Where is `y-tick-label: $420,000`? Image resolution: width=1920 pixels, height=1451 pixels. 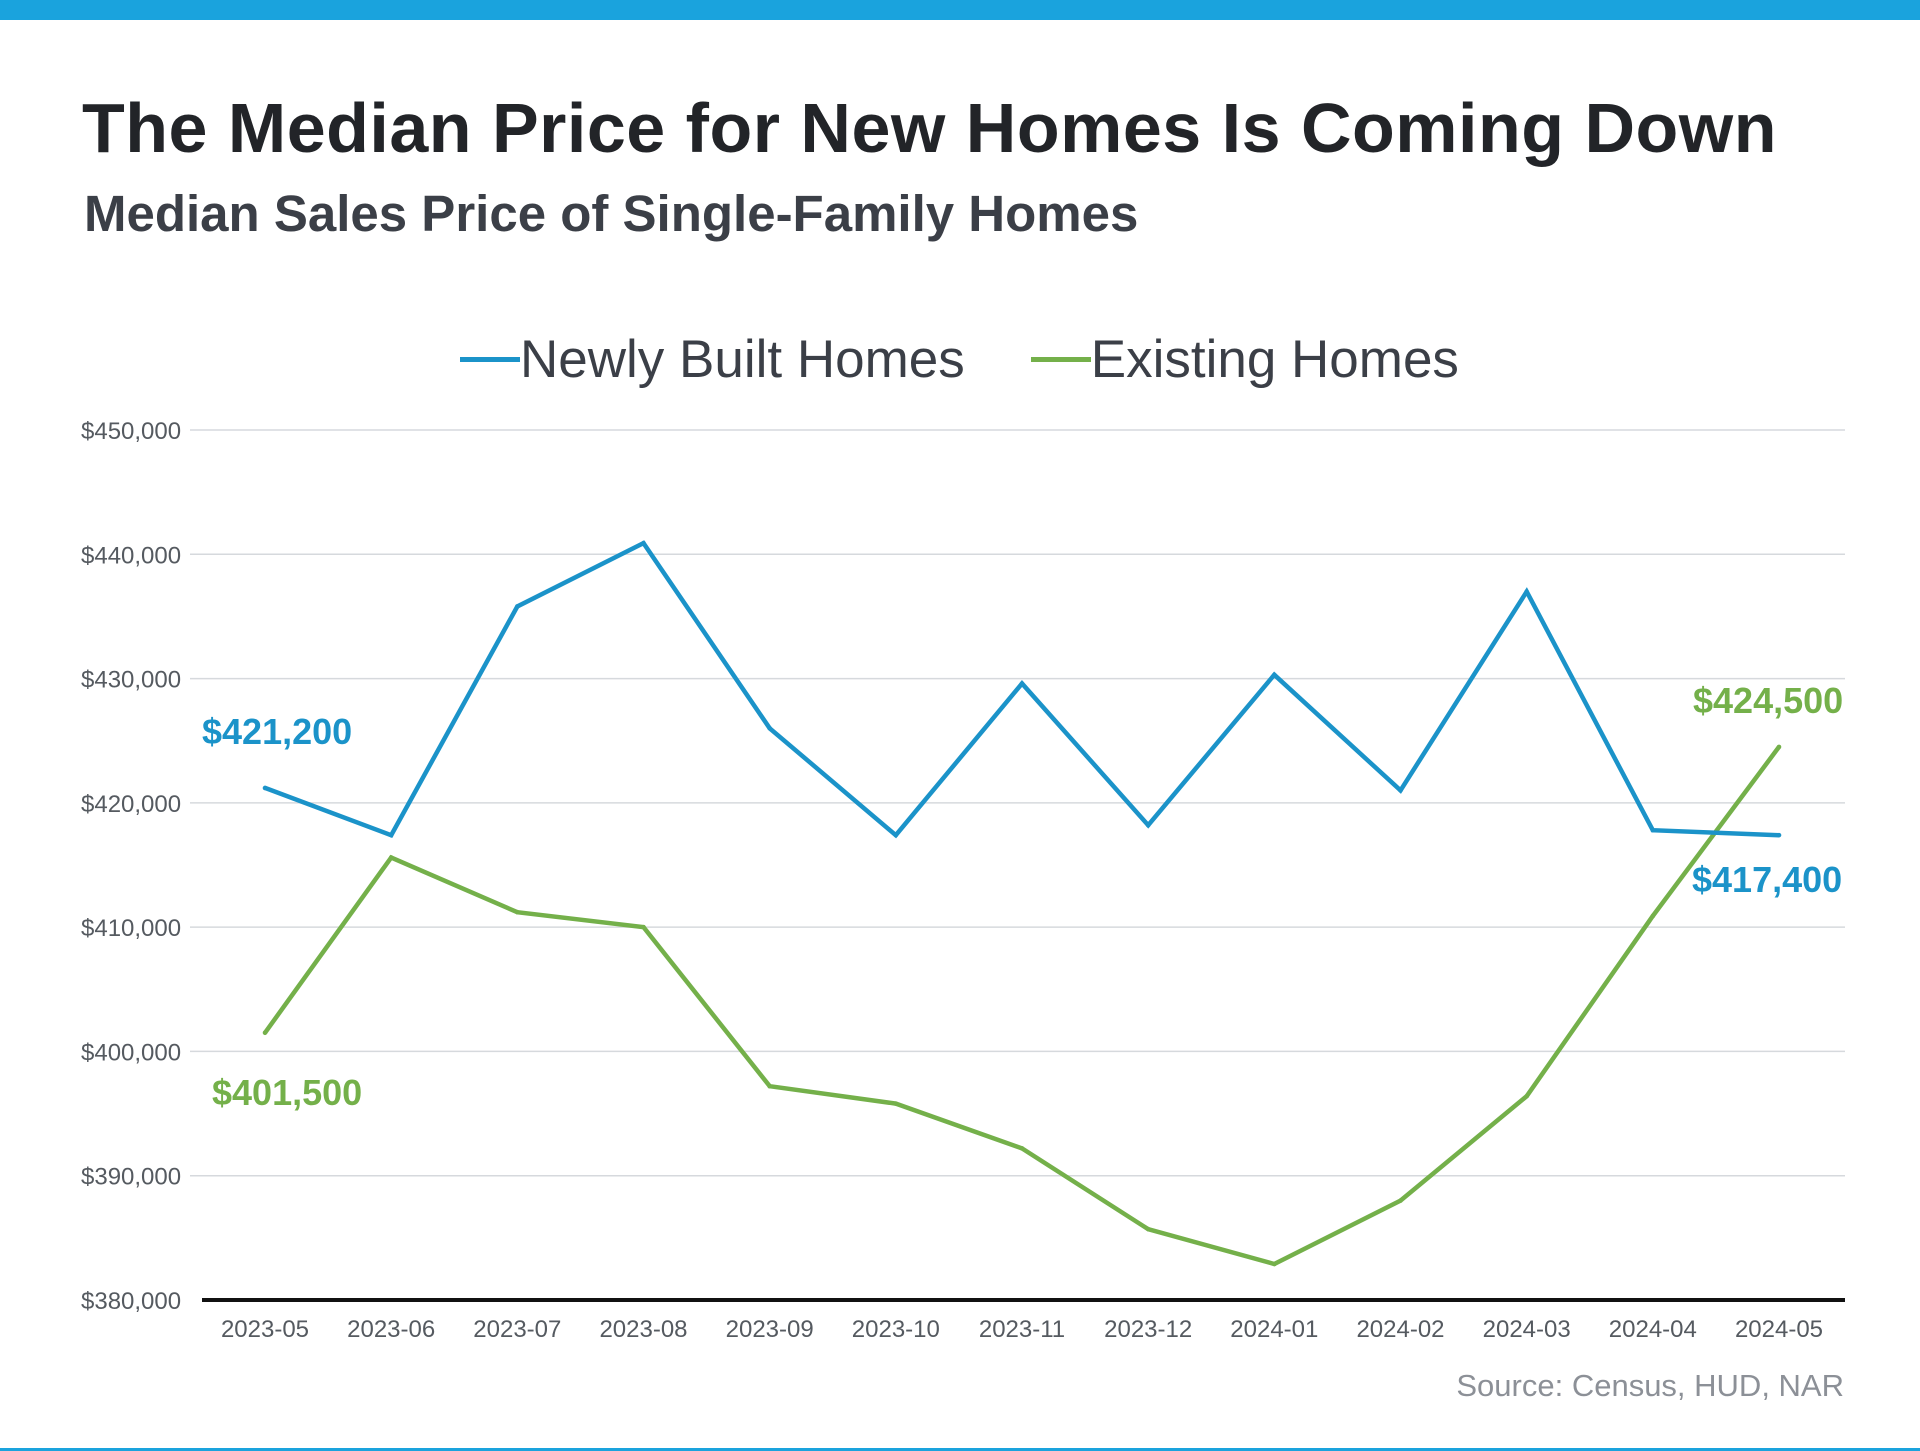
y-tick-label: $420,000 is located at coordinates (131, 804).